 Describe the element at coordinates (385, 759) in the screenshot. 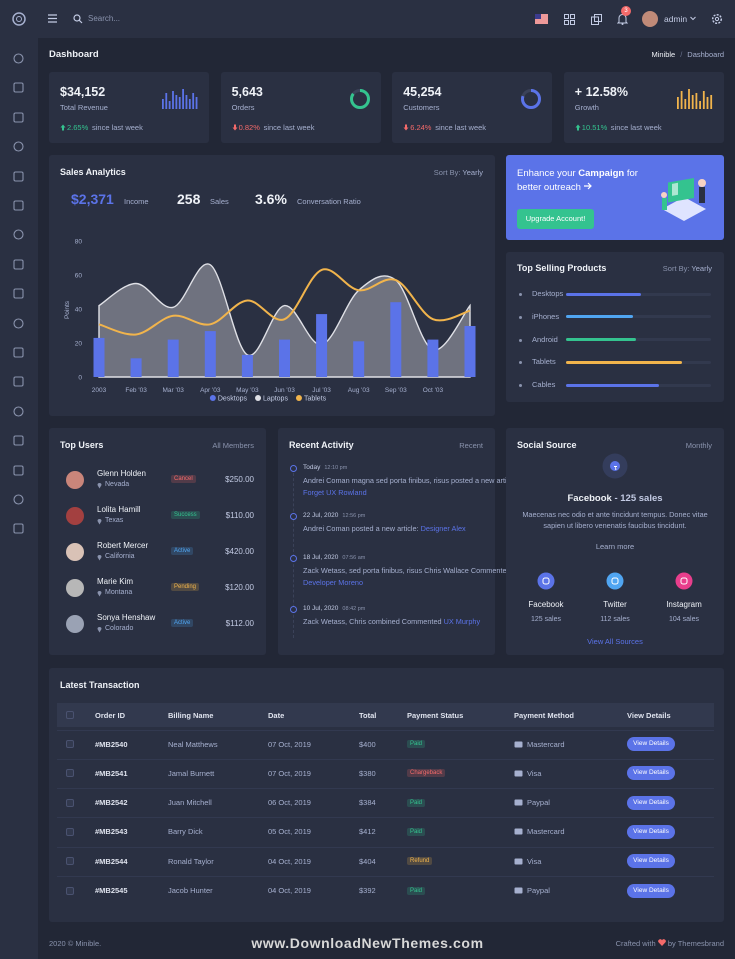

I see `row-divider` at that location.